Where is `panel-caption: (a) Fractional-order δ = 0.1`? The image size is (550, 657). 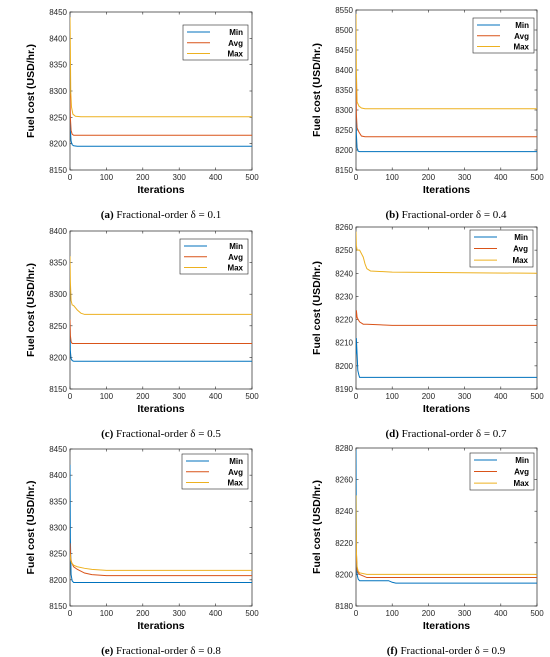
panel-caption: (a) Fractional-order δ = 0.1 is located at coordinates (161, 215).